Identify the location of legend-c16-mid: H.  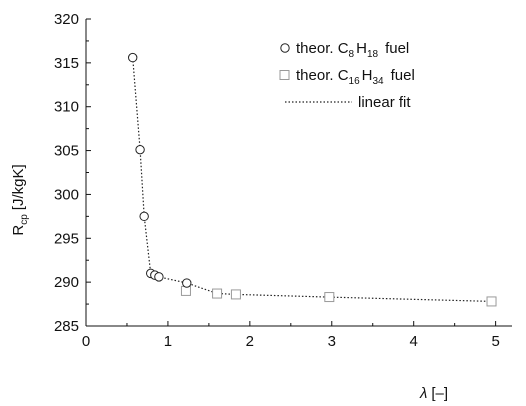
(367, 75).